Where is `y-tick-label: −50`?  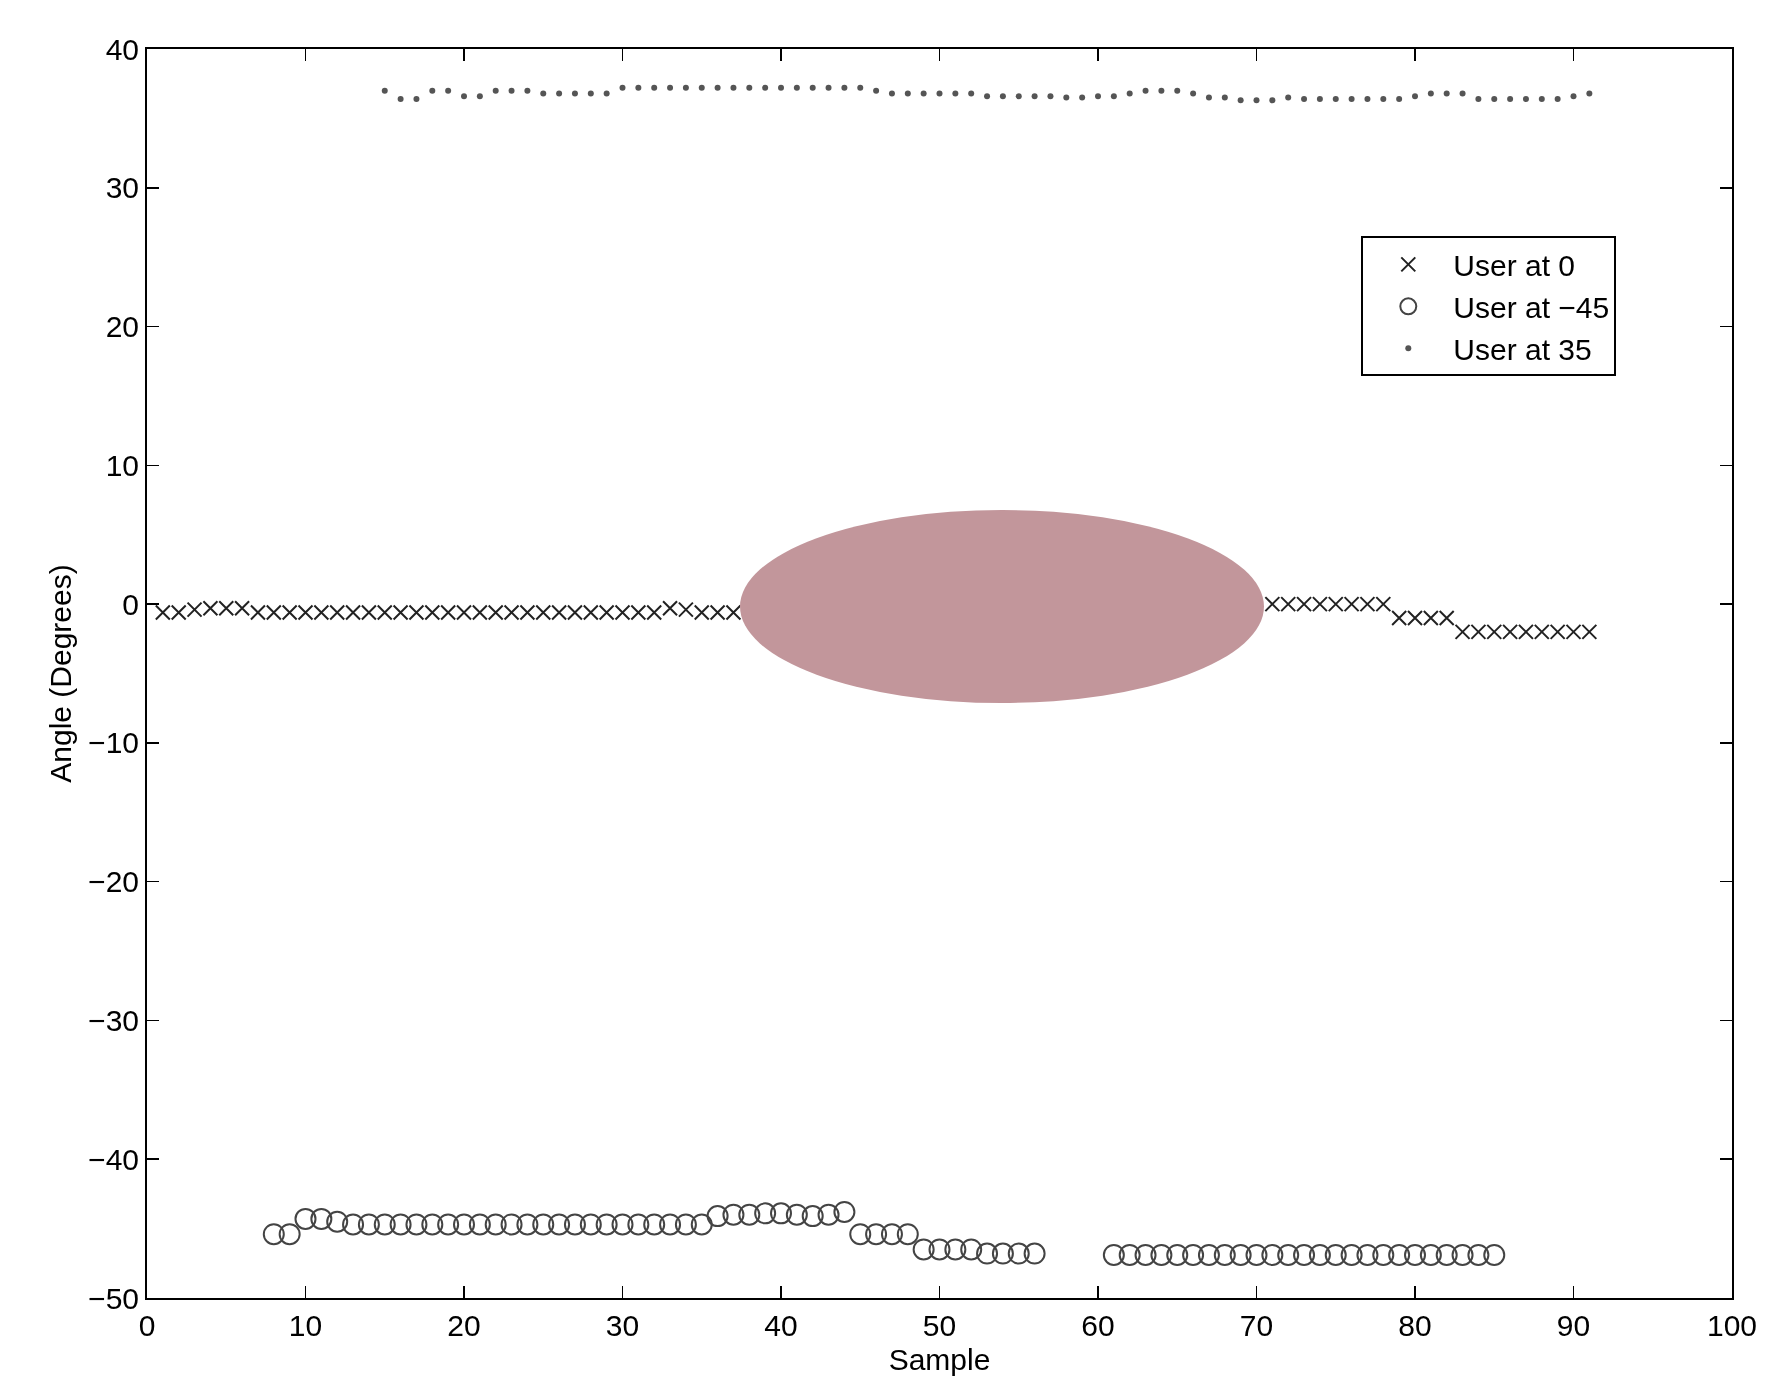
y-tick-label: −50 is located at coordinates (113, 1298).